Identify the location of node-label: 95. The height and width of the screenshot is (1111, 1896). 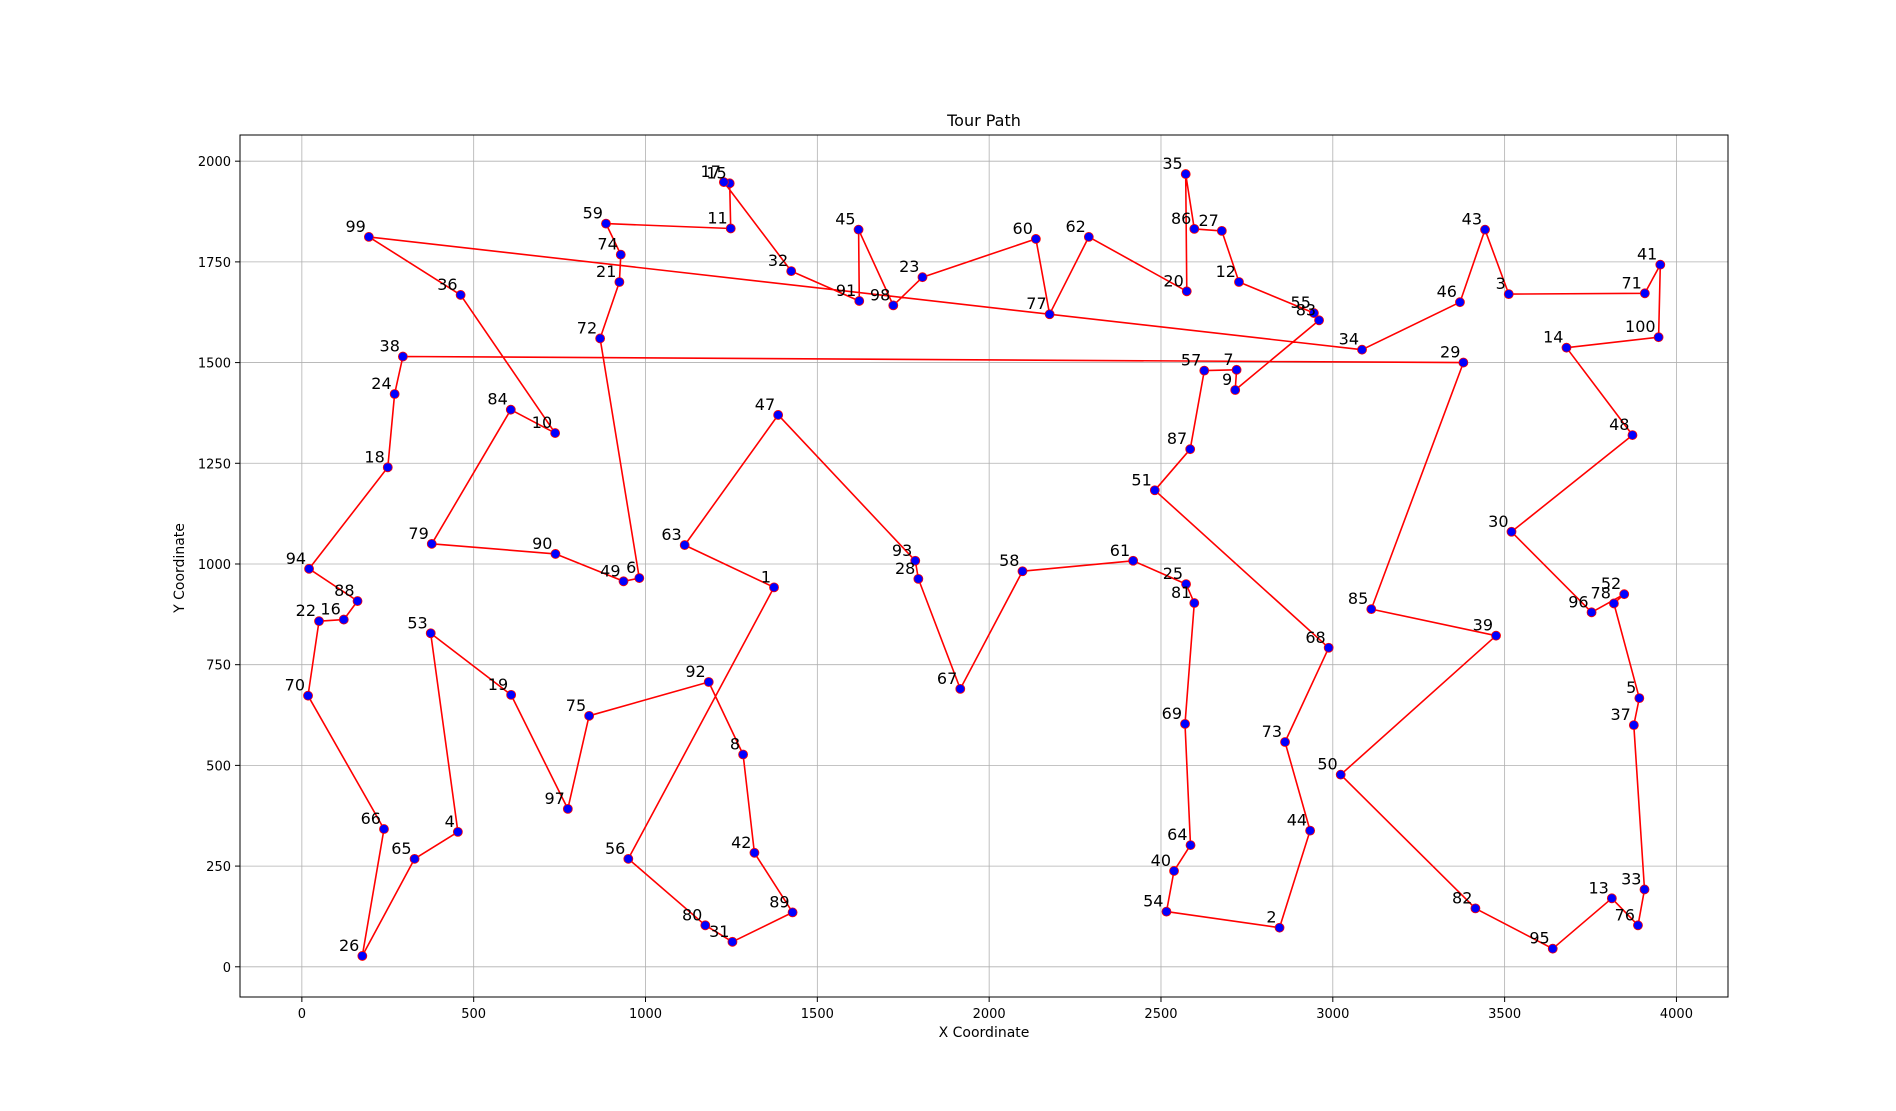
(1539, 938).